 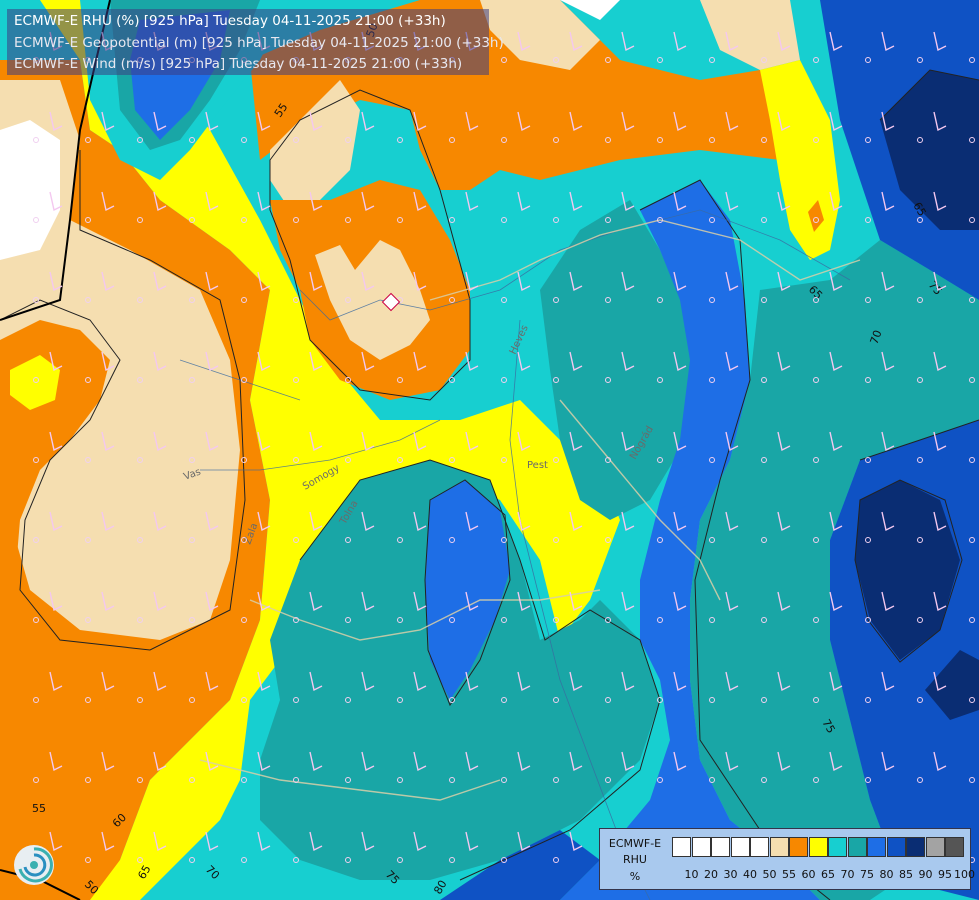 What do you see at coordinates (730, 874) in the screenshot?
I see `legend-tick: 30` at bounding box center [730, 874].